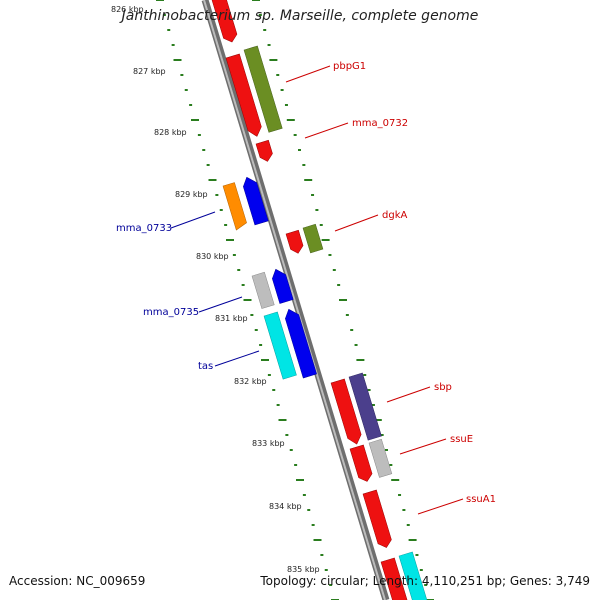 Image resolution: width=600 pixels, height=600 pixels. What do you see at coordinates (282, 285) in the screenshot?
I see `gene-mma_0735-blue` at bounding box center [282, 285].